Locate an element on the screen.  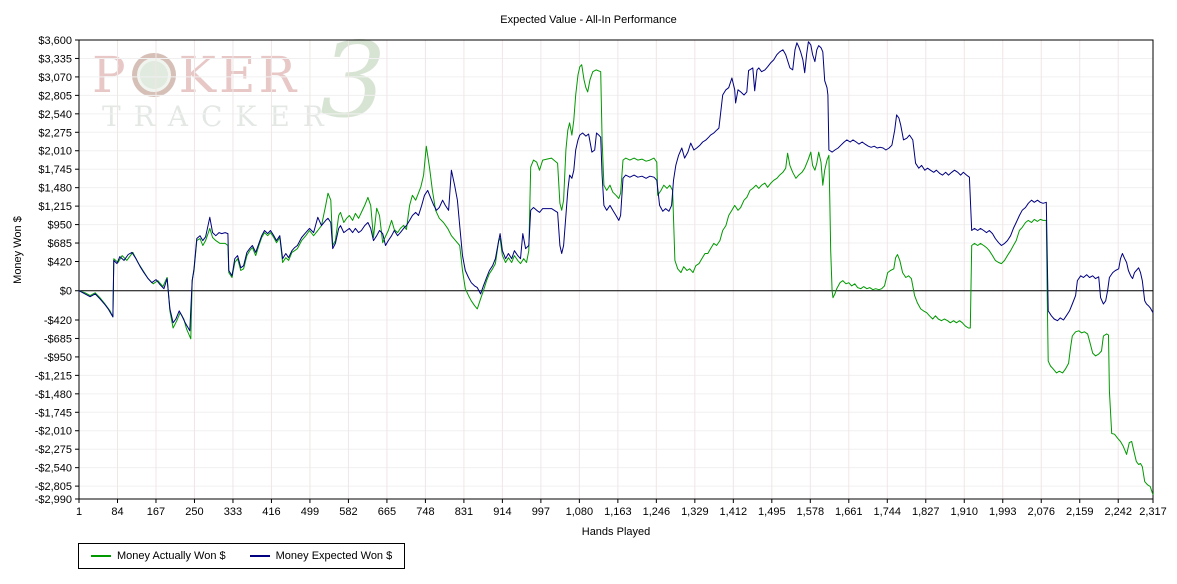
y-tick-label: $685 is located at coordinates (60, 244).